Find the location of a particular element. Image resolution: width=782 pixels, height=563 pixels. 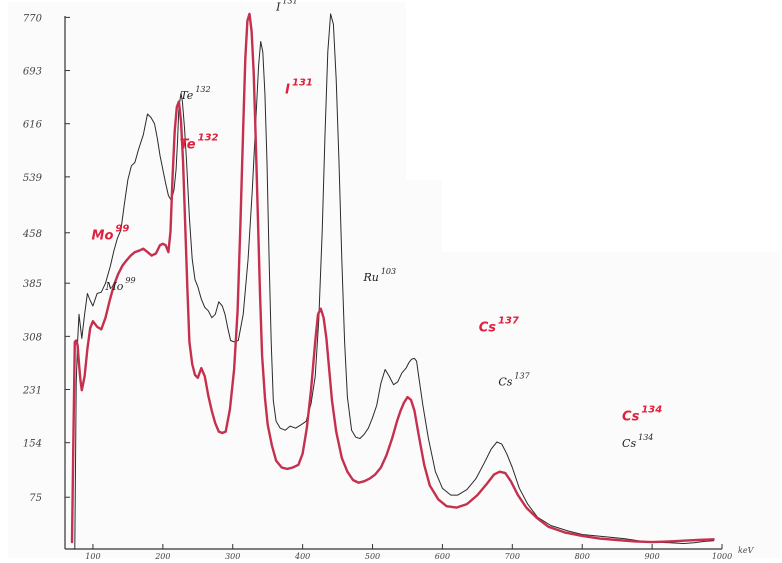

y-tick-label: 75 is located at coordinates (35, 498).